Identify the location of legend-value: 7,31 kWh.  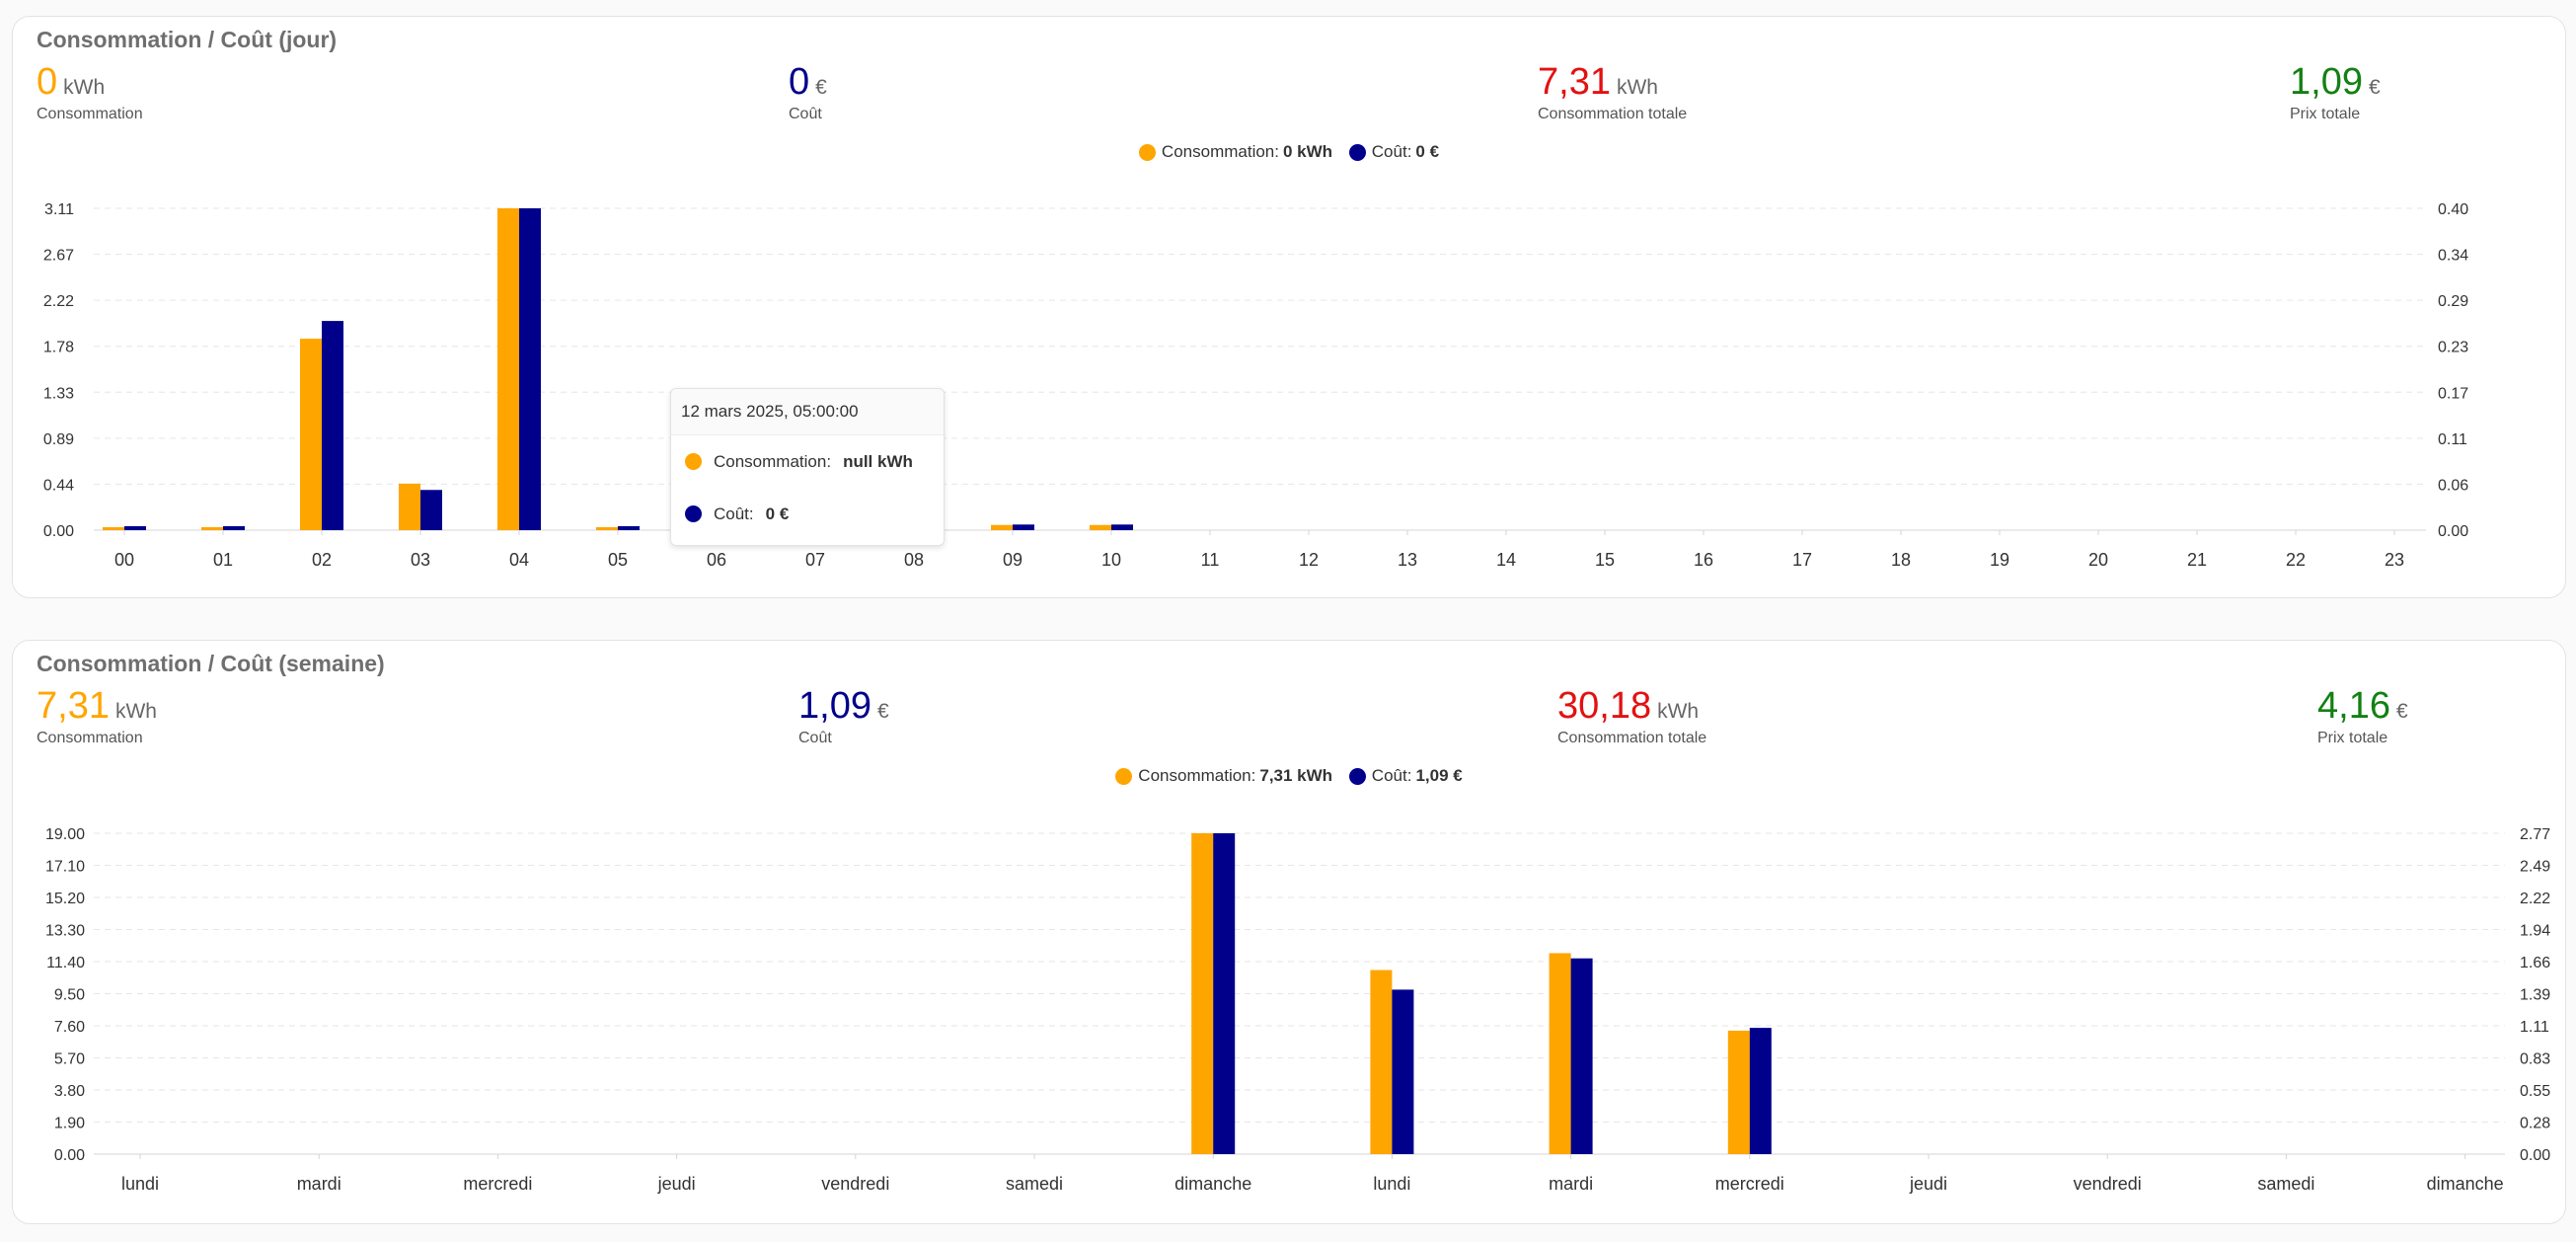
(1296, 775).